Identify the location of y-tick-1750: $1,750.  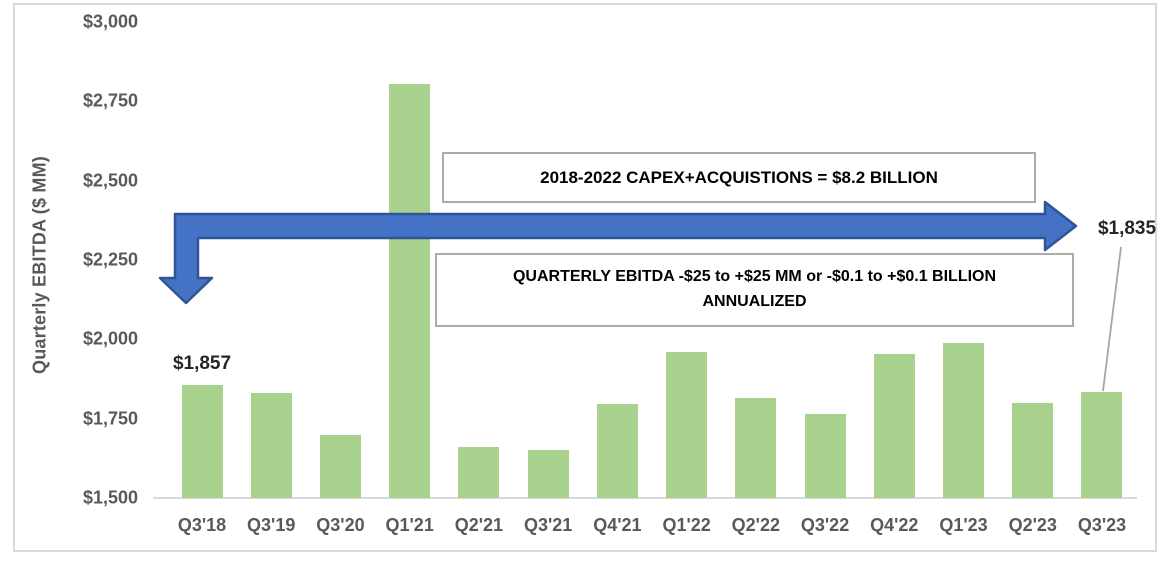
(110, 418).